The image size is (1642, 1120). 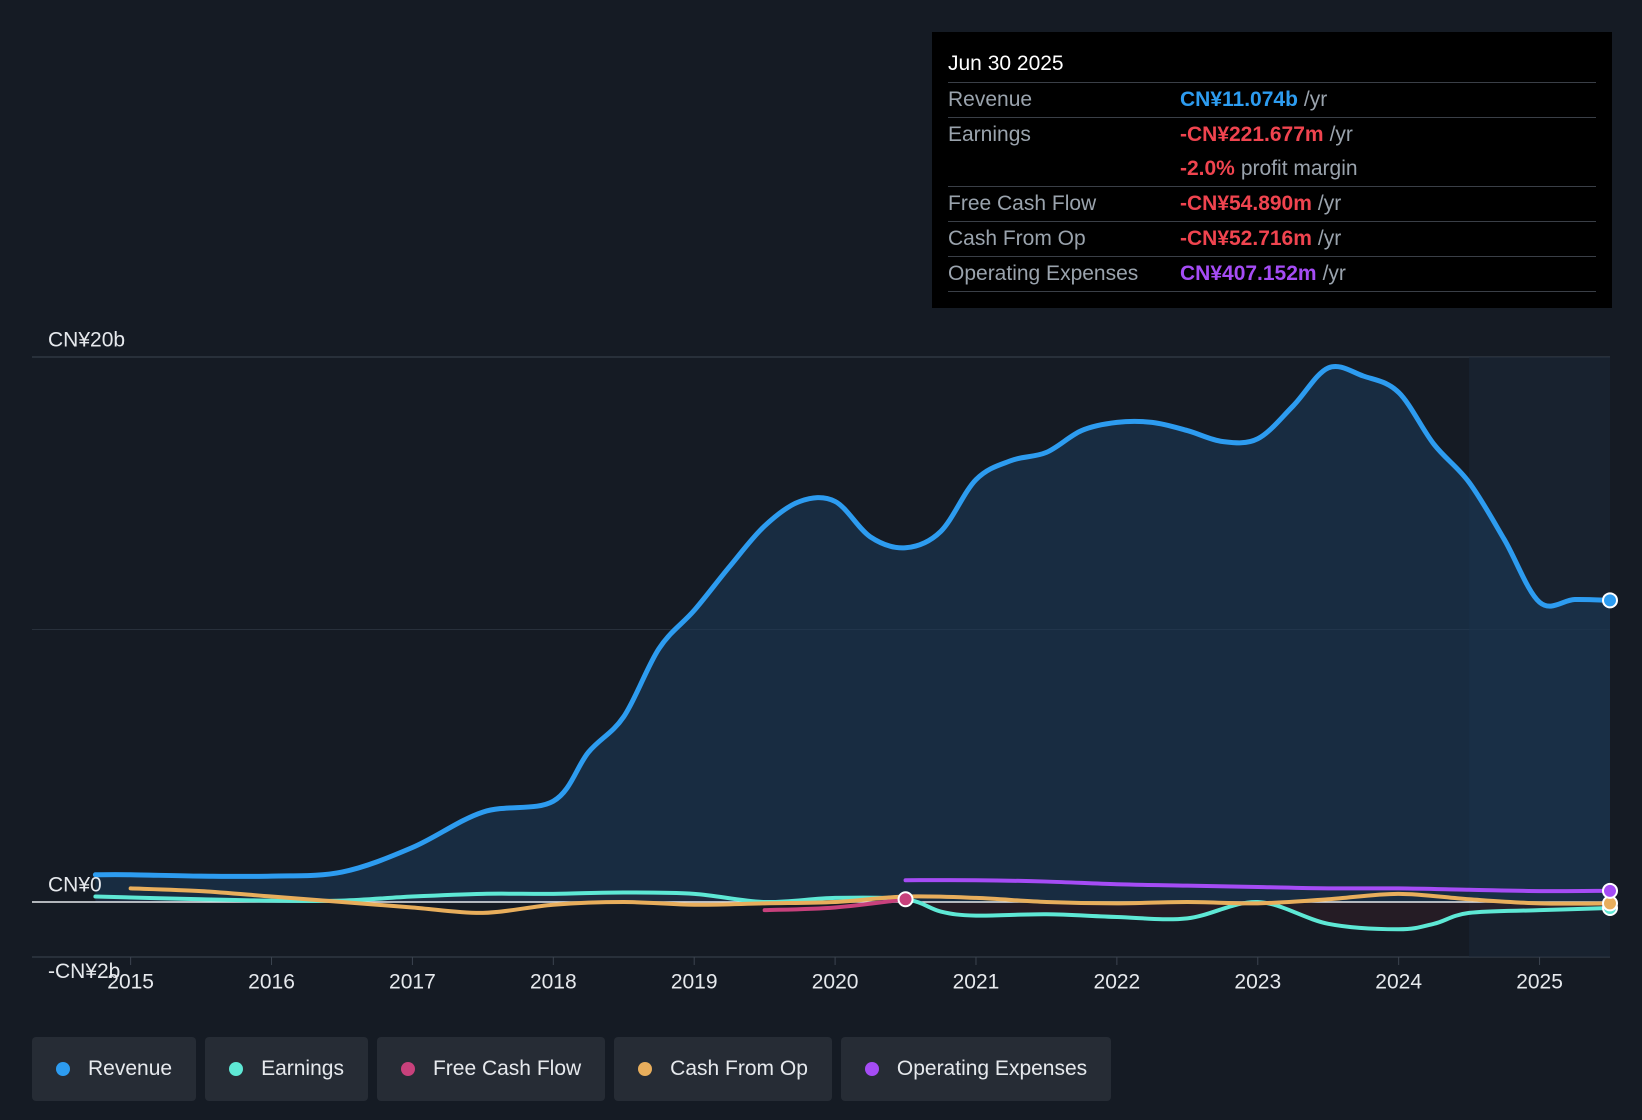 I want to click on tooltip-label: Revenue, so click(x=990, y=99).